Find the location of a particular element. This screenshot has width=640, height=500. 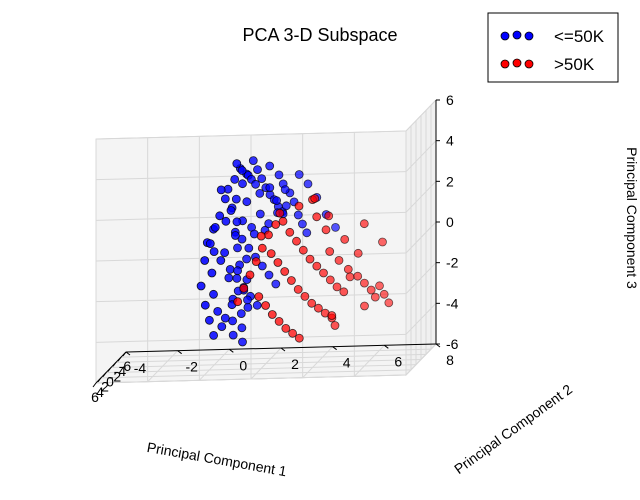

y-axis-label: Principal Component 2 is located at coordinates (513, 429).